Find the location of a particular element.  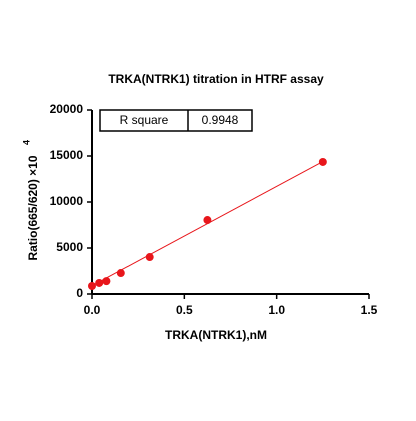

stats-box is located at coordinates (176, 120).